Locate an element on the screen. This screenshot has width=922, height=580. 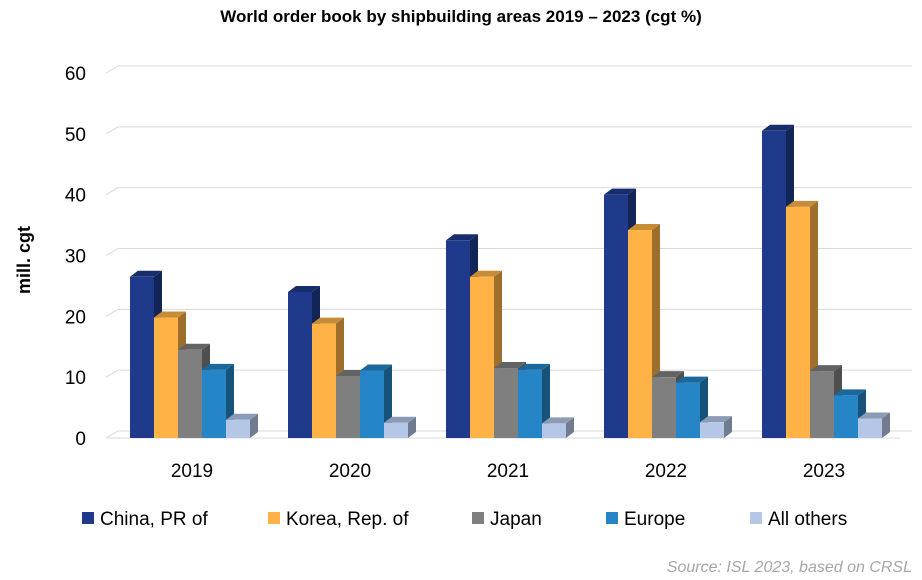
y-axis-label: mill. cgt is located at coordinates (24, 260).